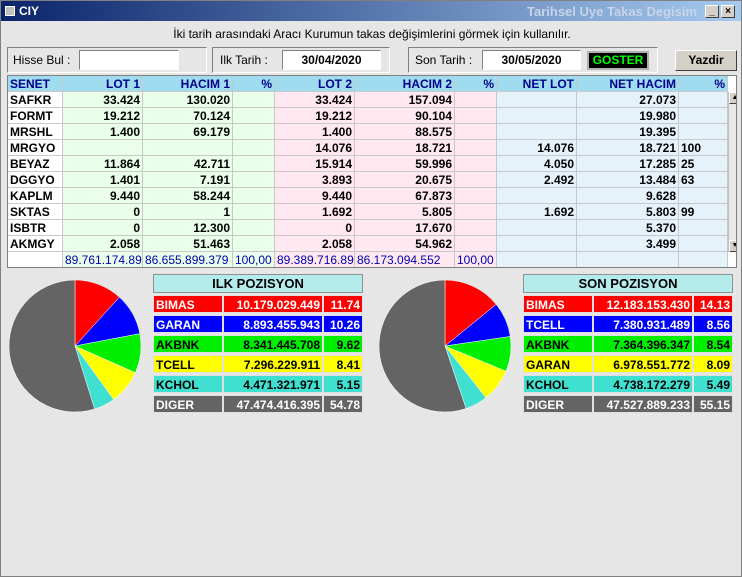  Describe the element at coordinates (331, 60) in the screenshot. I see `ilk-tarih-input: 30/04/2020` at that location.